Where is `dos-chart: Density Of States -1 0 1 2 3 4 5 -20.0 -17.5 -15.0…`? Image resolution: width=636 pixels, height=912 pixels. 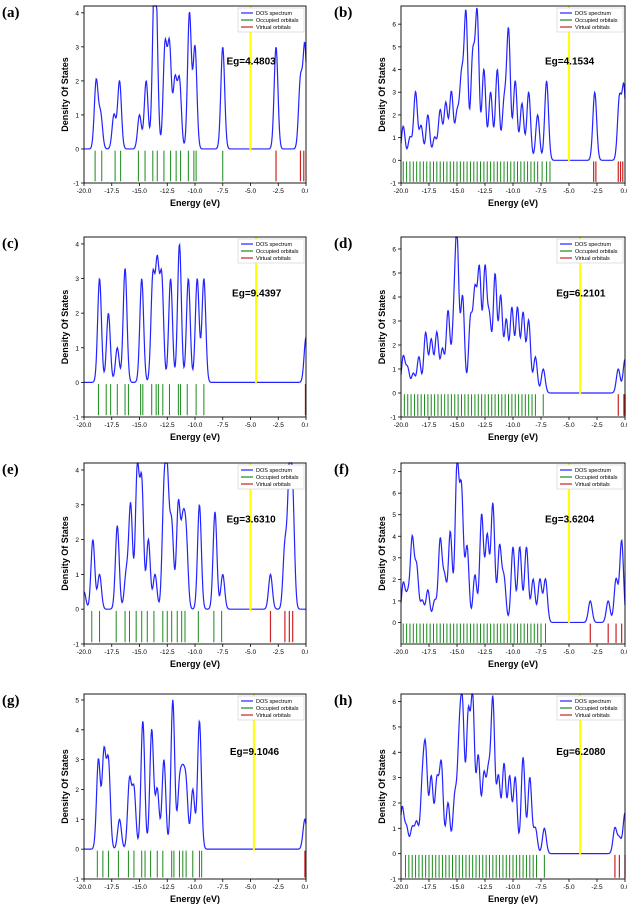
dos-chart: Density Of States -1 0 1 2 3 4 5 -20.0 -17.5 -15.0… is located at coordinates (184, 798).